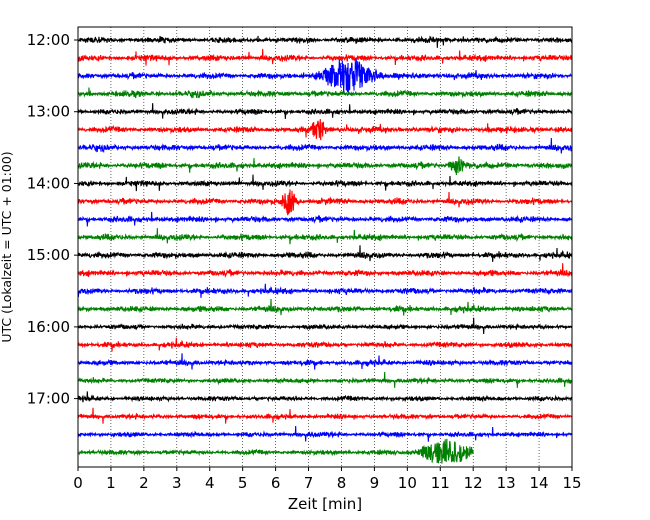  What do you see at coordinates (473, 483) in the screenshot?
I see `x-tick-label: 12` at bounding box center [473, 483].